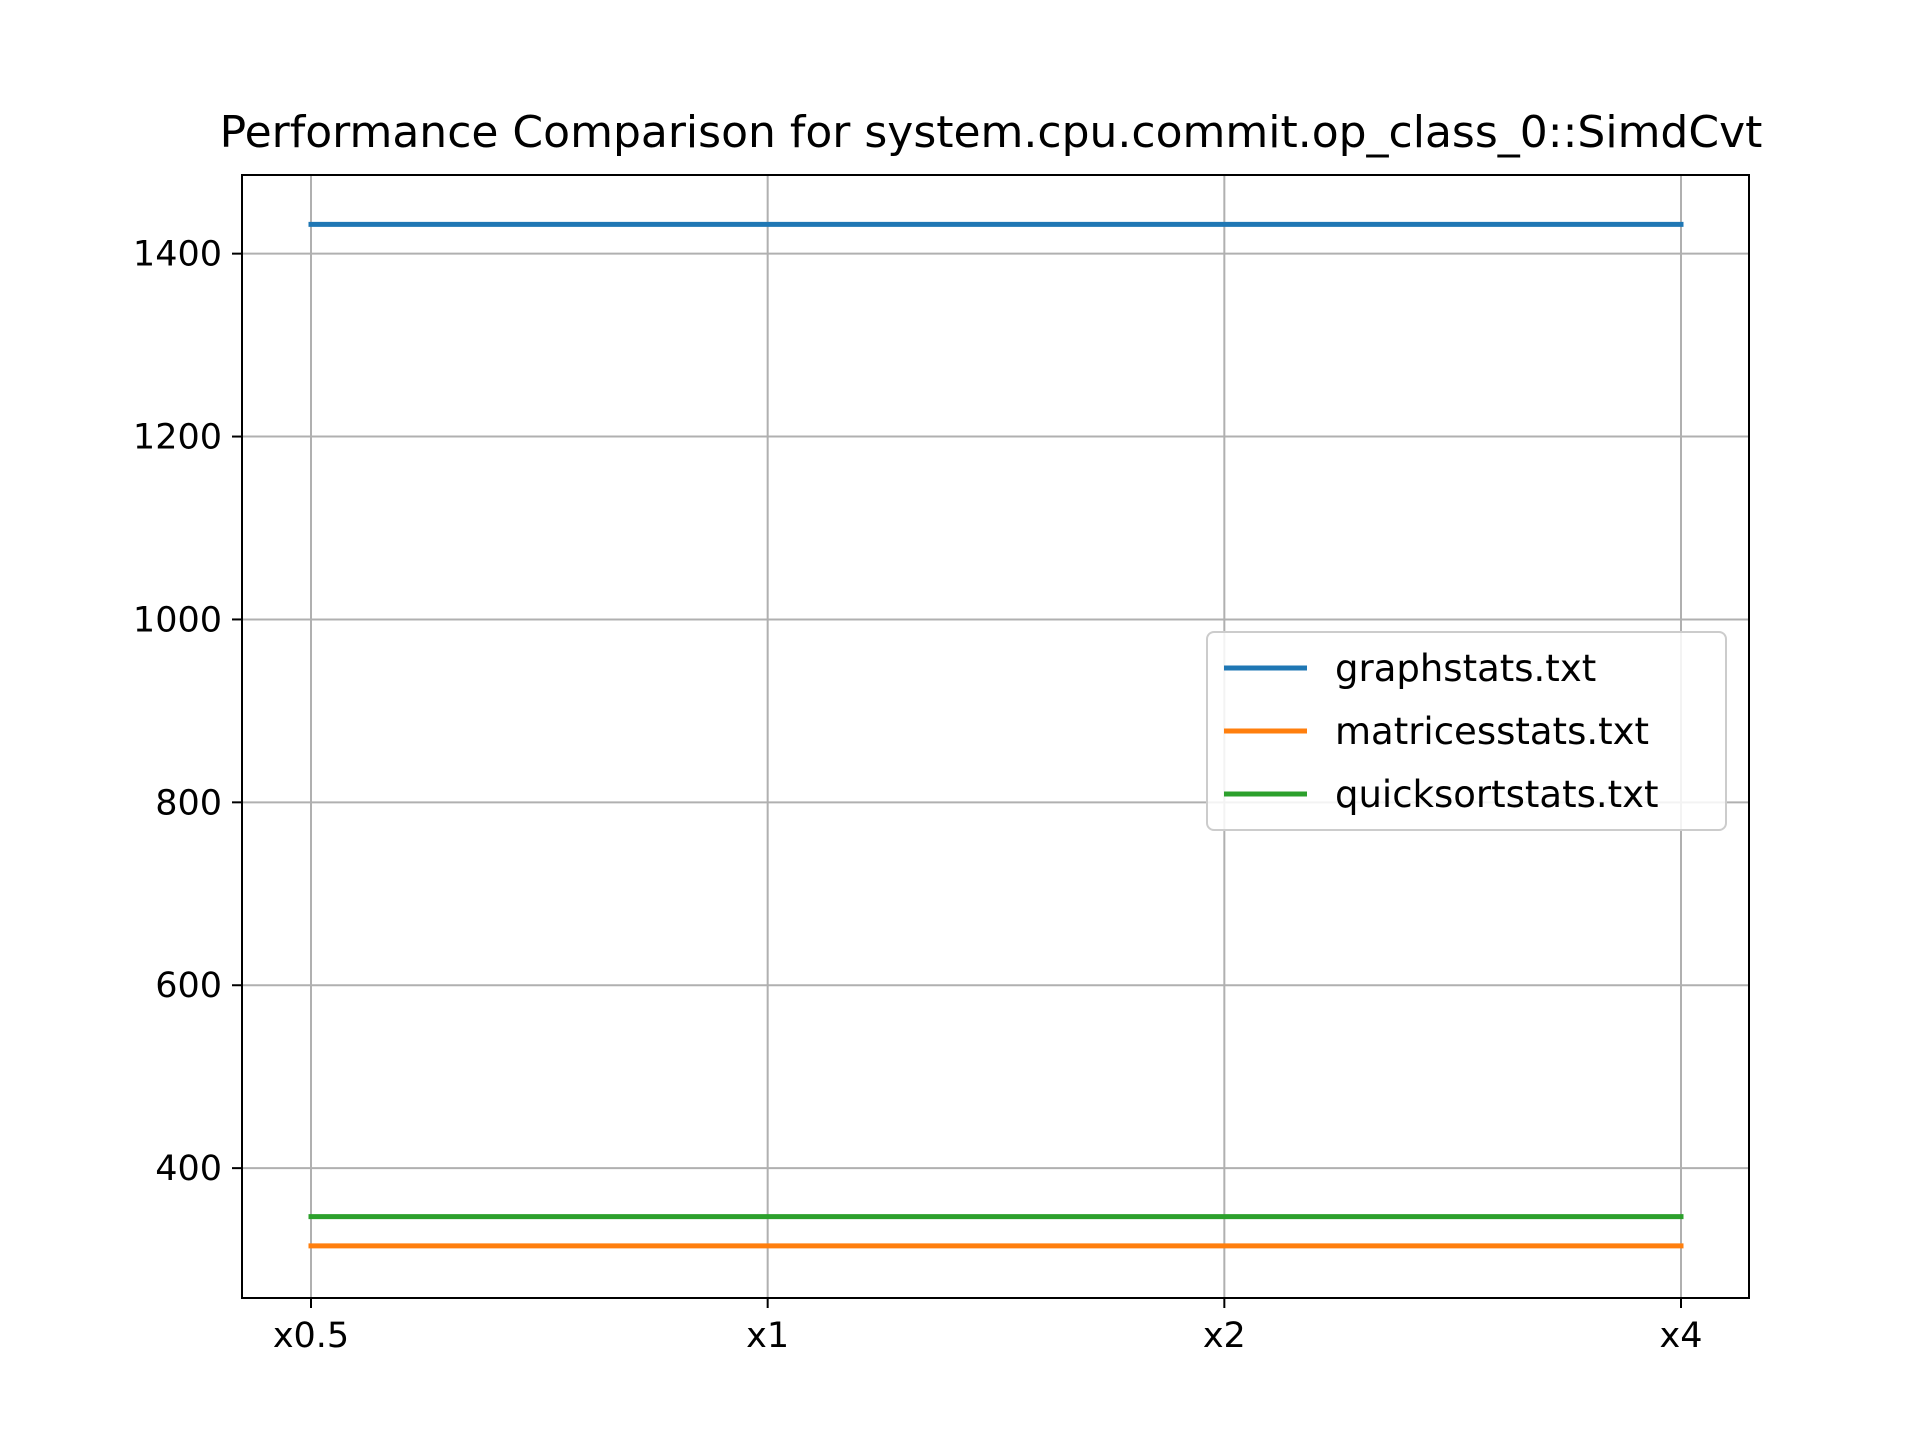  Describe the element at coordinates (188, 986) in the screenshot. I see `y-tick-label: 600` at that location.